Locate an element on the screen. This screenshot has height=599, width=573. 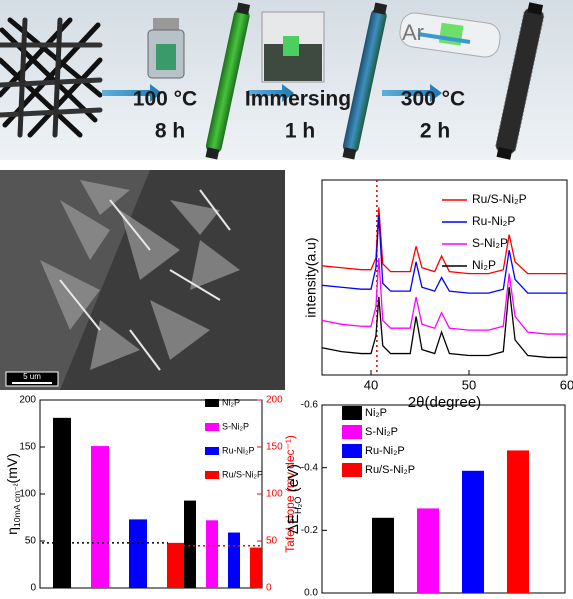
step-time: 8 h is located at coordinates (170, 131).